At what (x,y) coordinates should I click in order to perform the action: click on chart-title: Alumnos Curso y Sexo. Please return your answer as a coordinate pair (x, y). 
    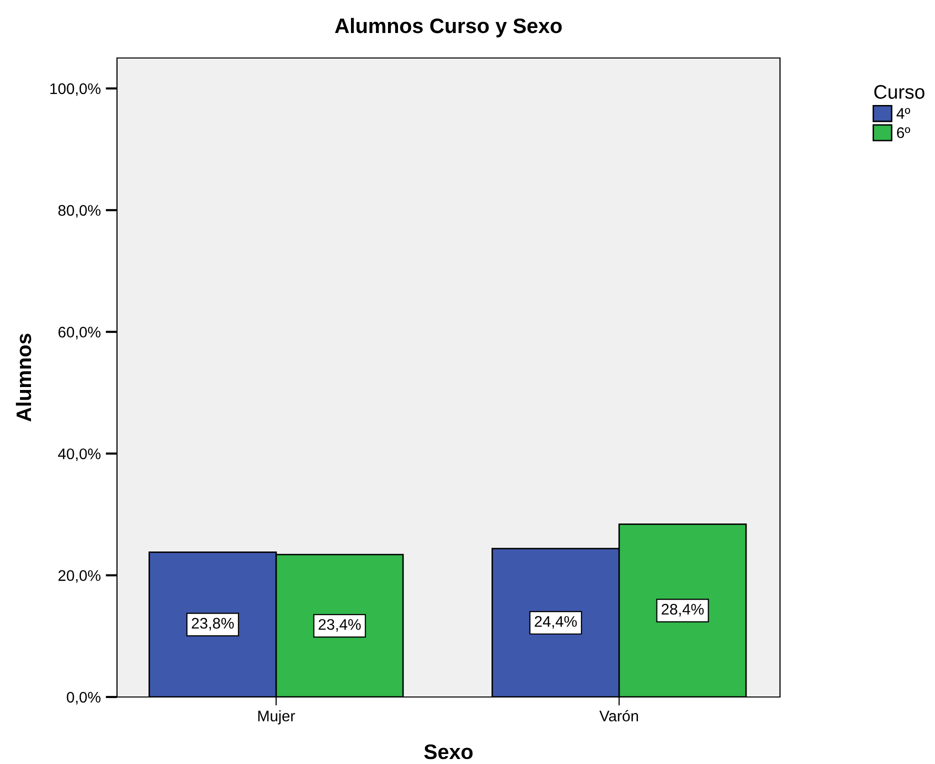
    Looking at the image, I should click on (448, 28).